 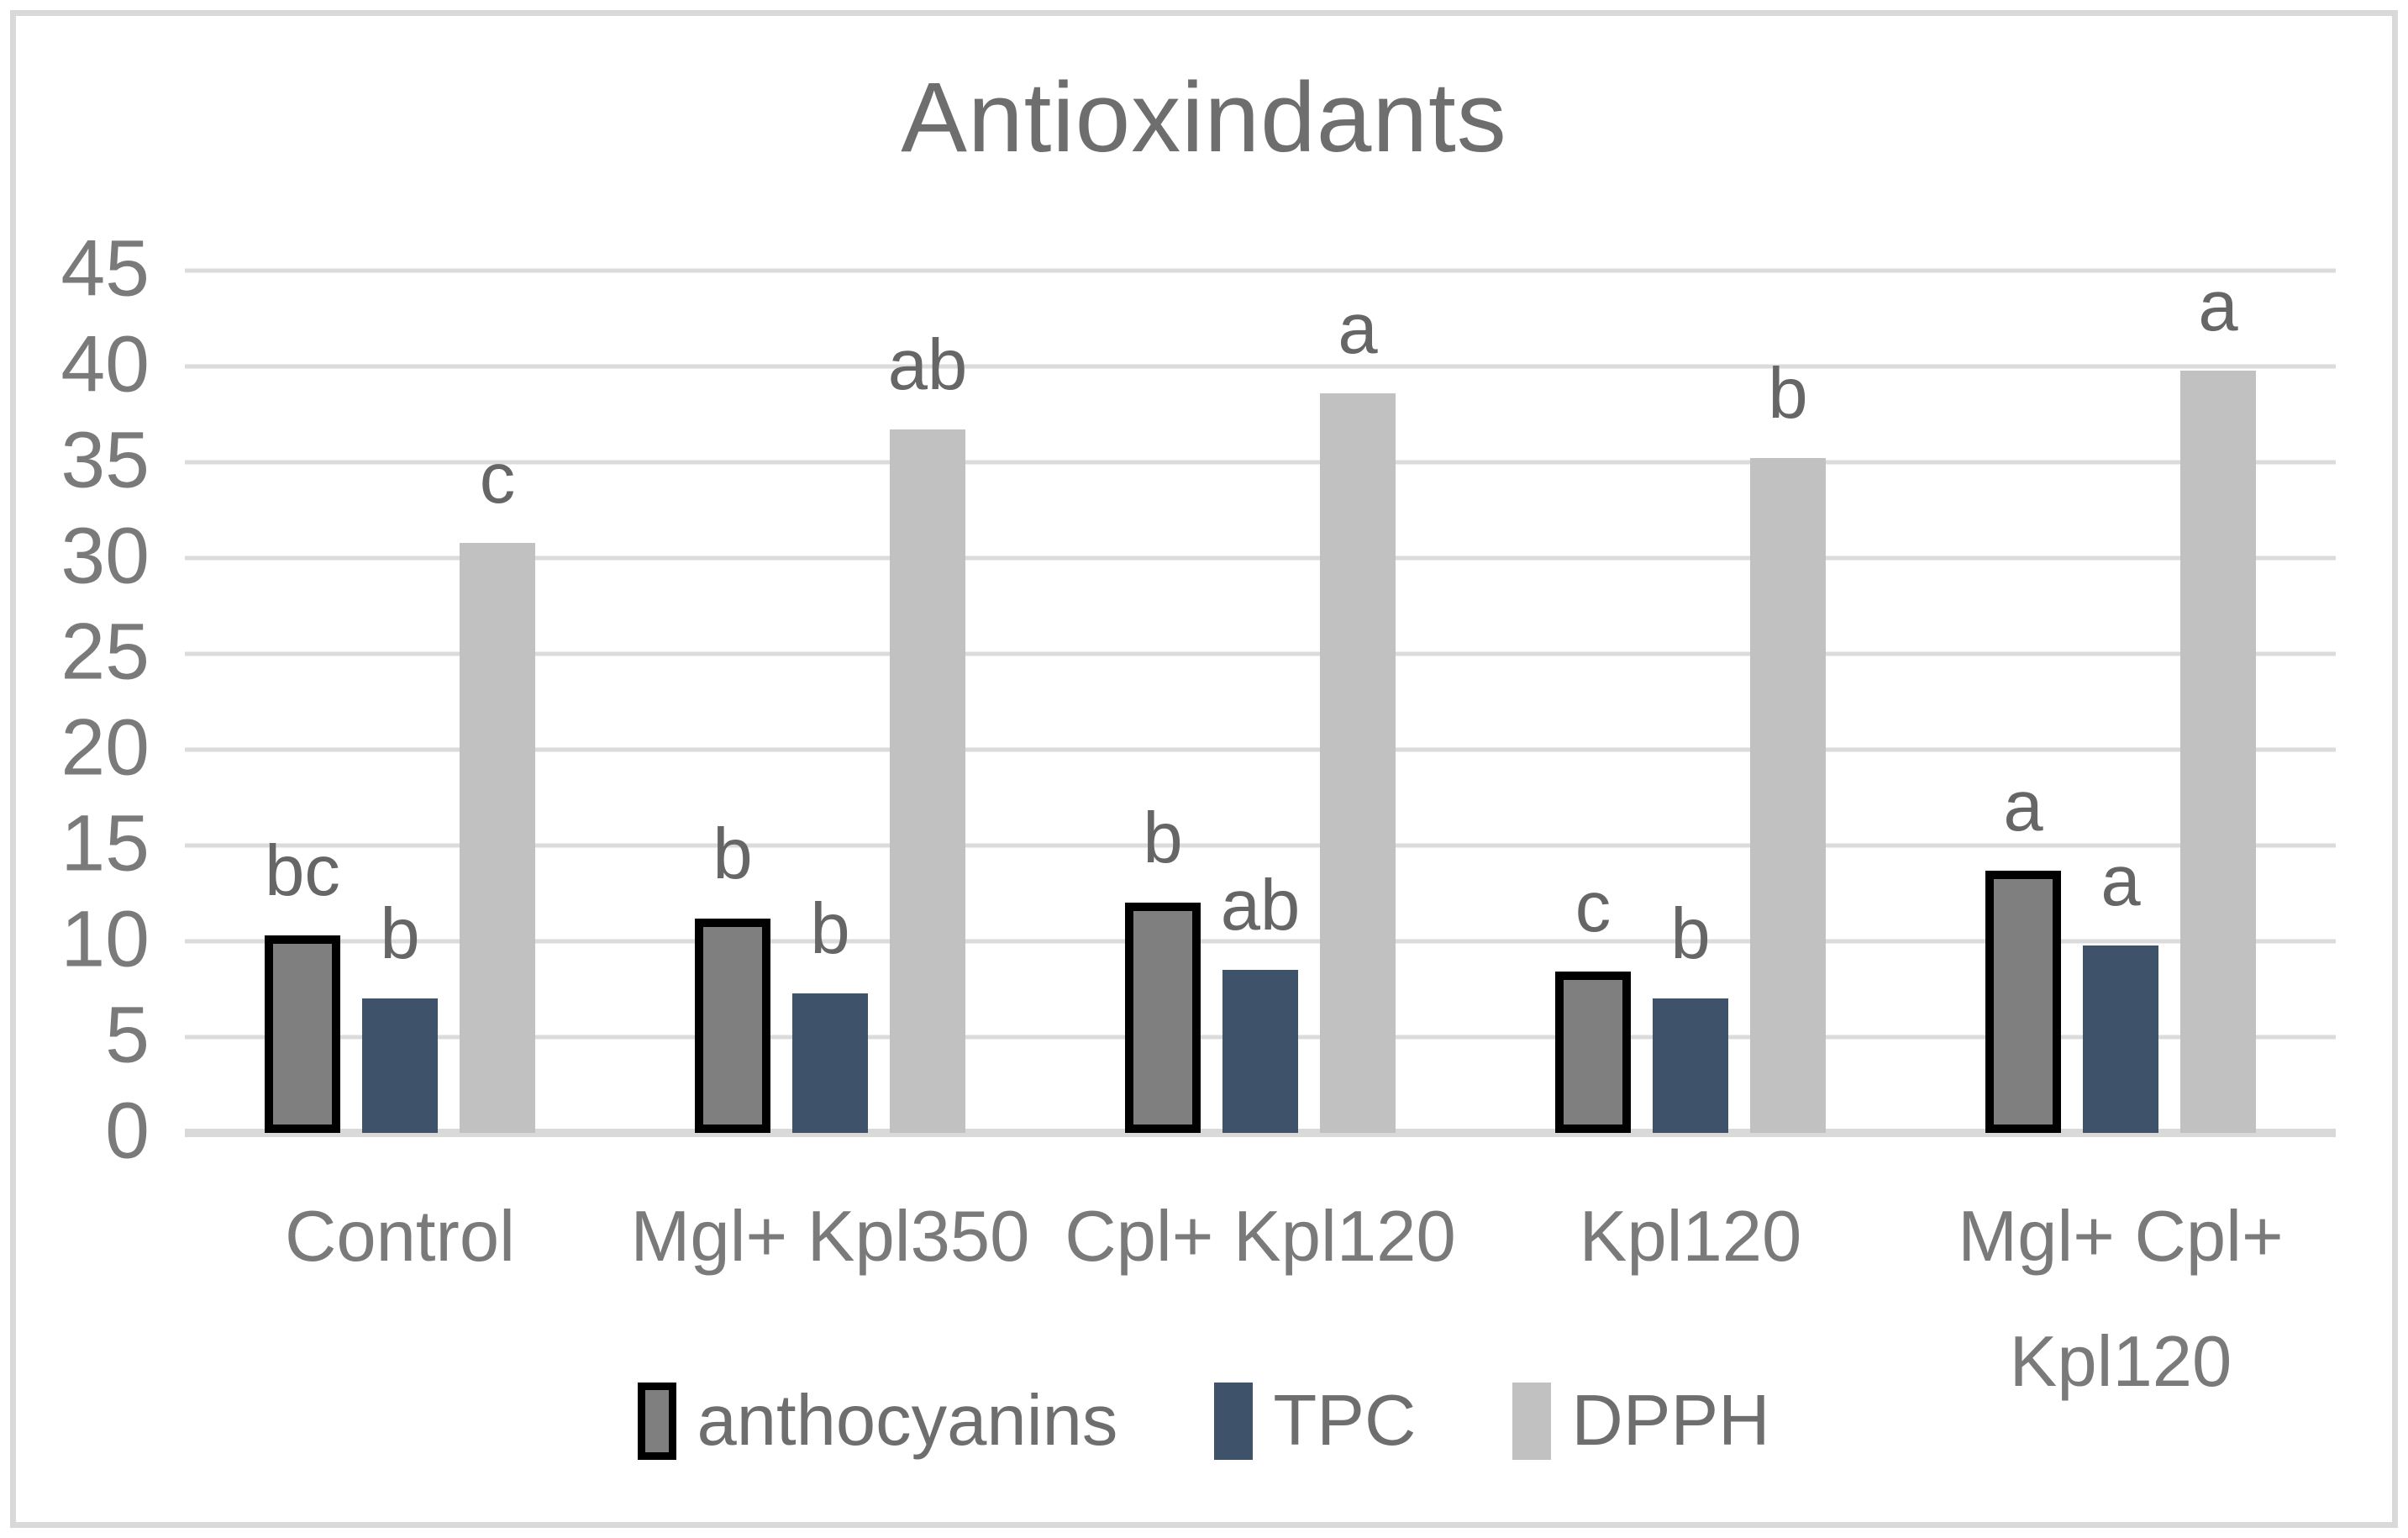 What do you see at coordinates (1788, 796) in the screenshot?
I see `bar-dpph-kpl120` at bounding box center [1788, 796].